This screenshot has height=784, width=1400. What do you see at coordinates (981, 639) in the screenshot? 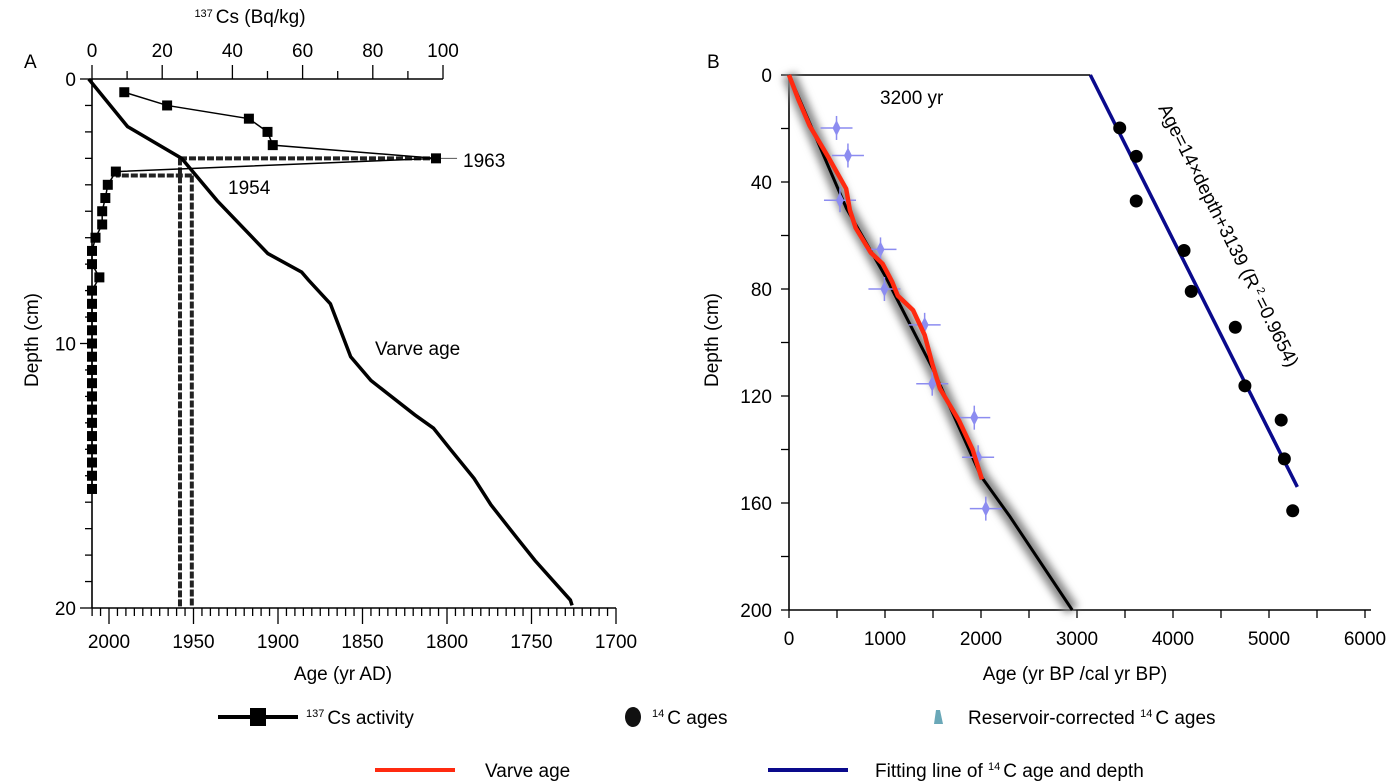
I see `b-x-tick-label: 2000` at bounding box center [981, 639].